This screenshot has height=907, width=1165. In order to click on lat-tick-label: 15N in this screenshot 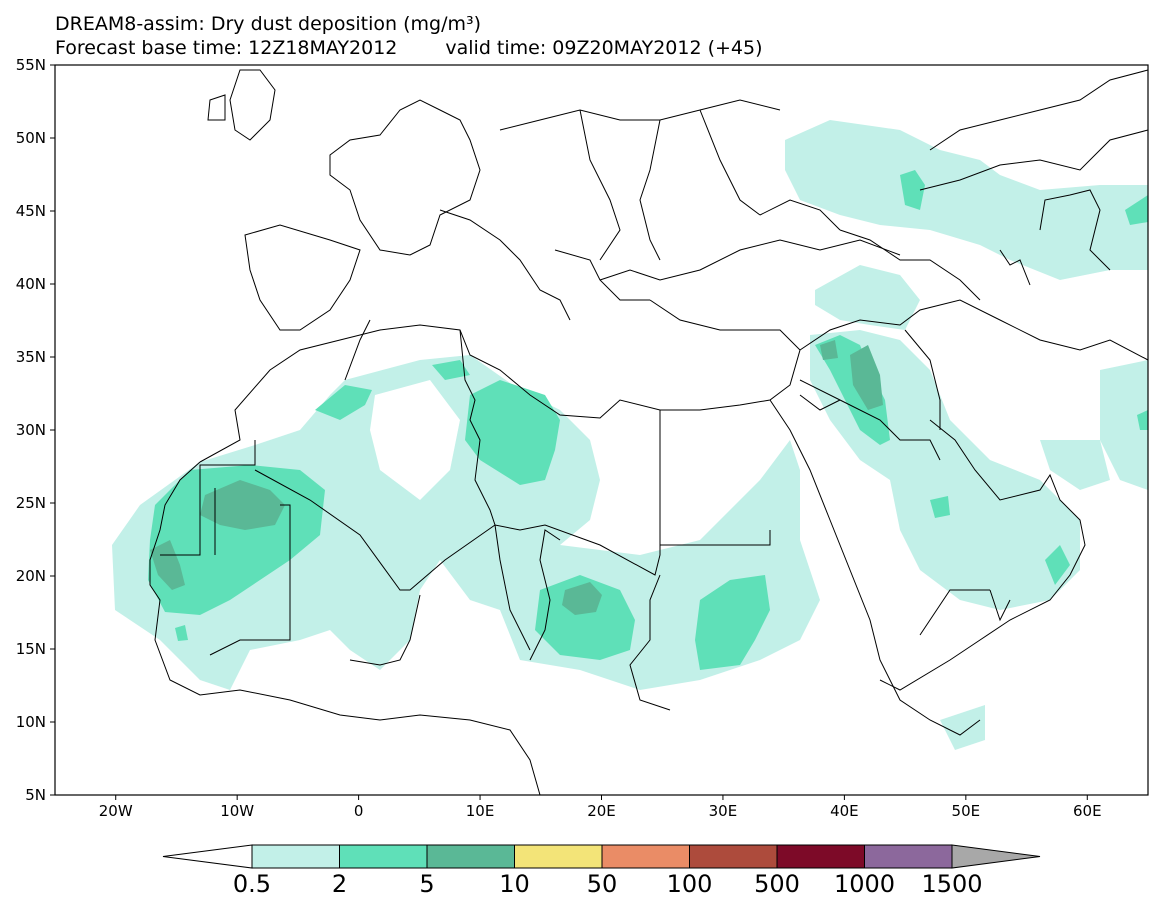, I will do `click(31, 649)`.